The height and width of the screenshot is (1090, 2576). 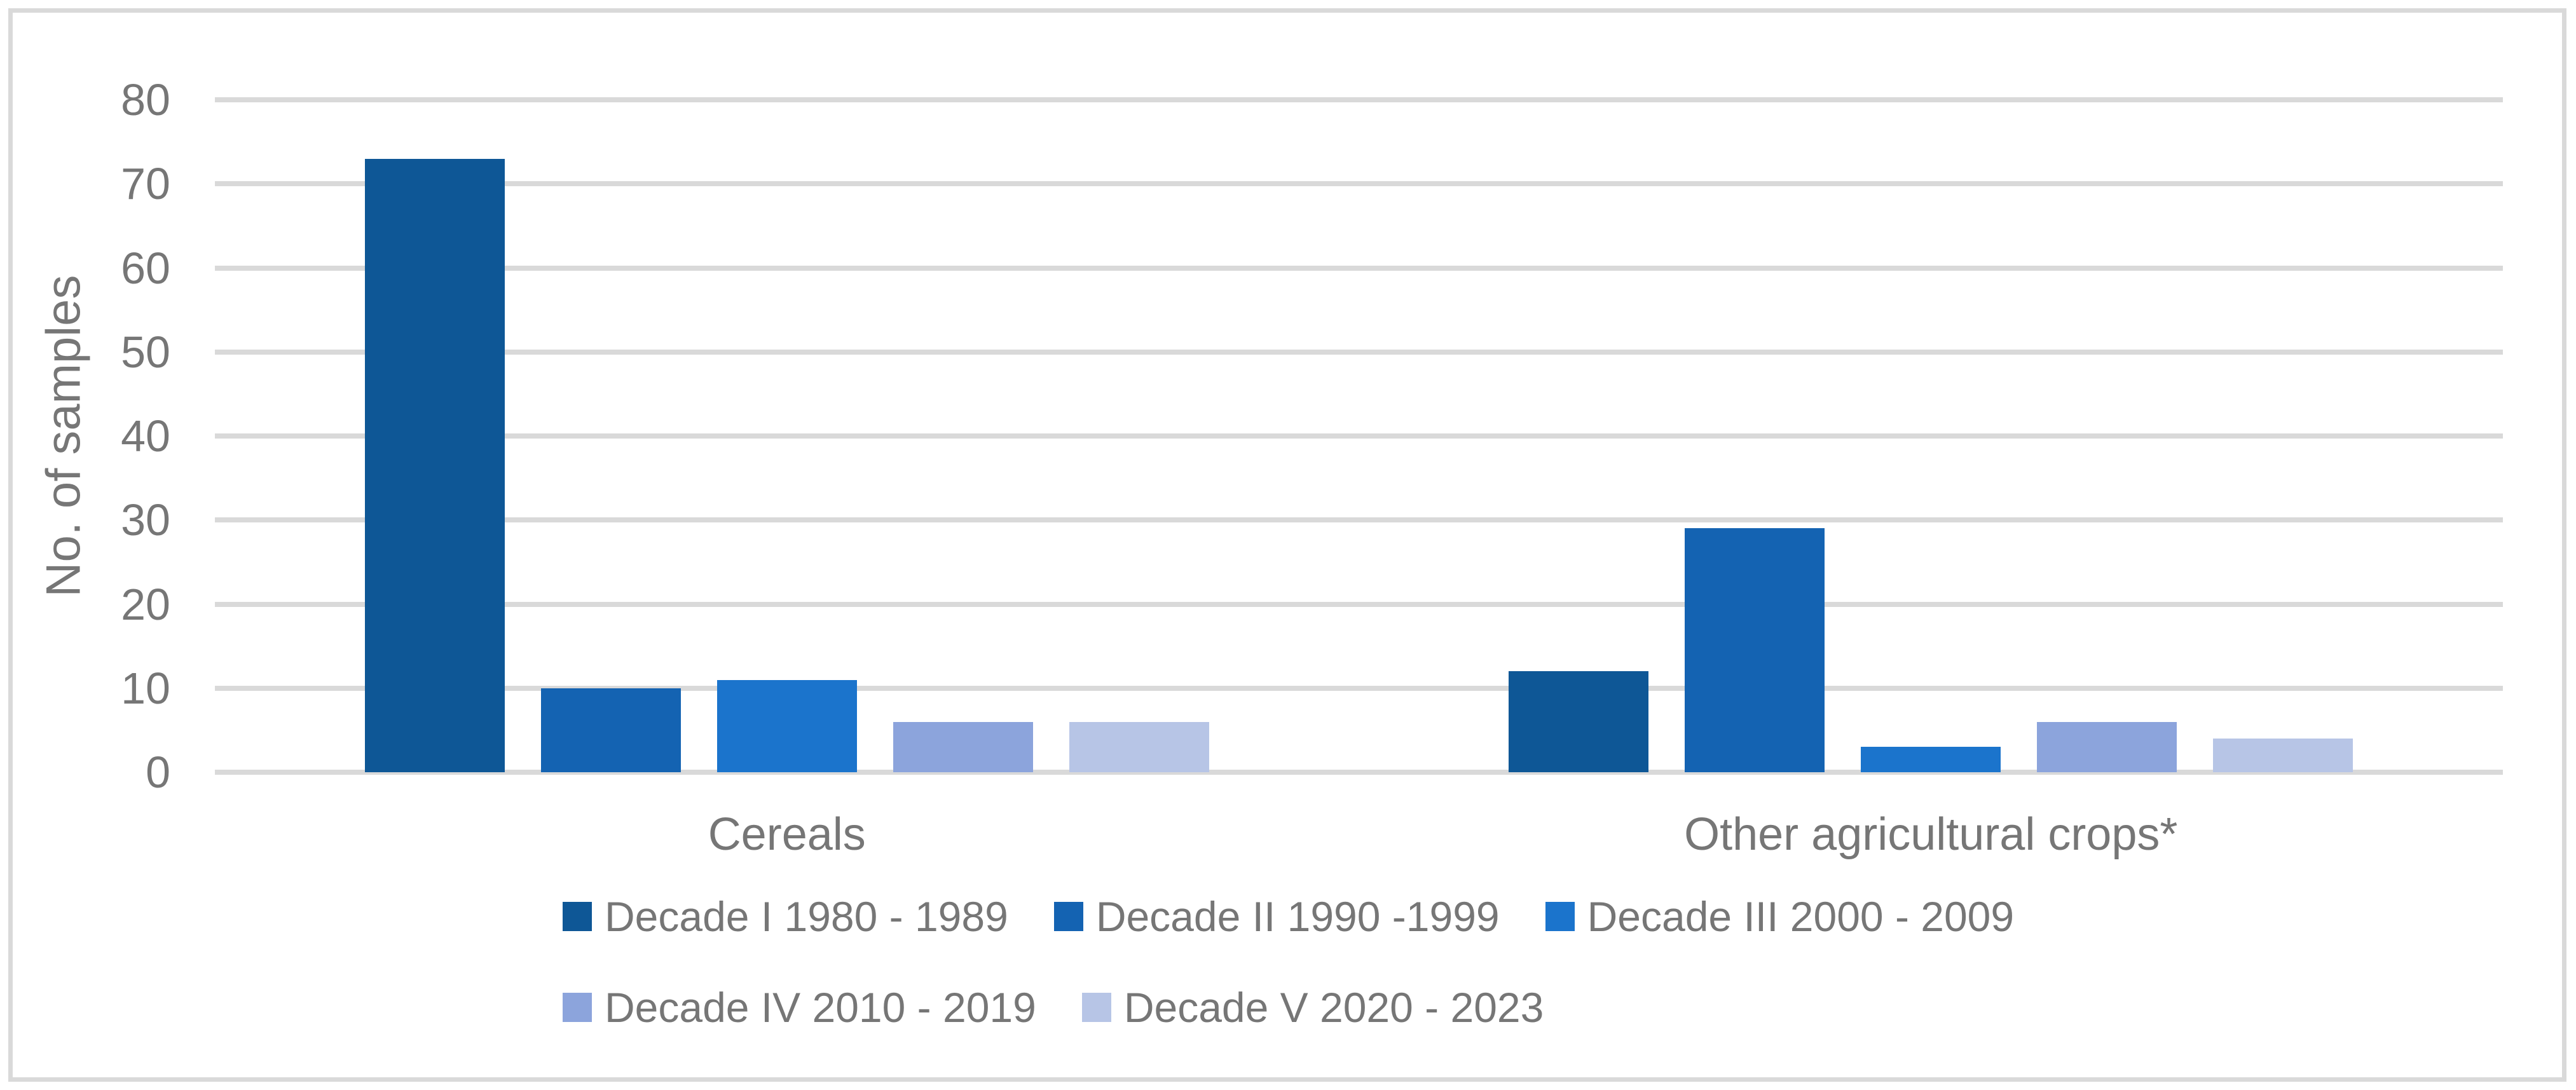 I want to click on legend-item-decade-i-1980-1989: Decade I 1980 - 1989, so click(x=785, y=916).